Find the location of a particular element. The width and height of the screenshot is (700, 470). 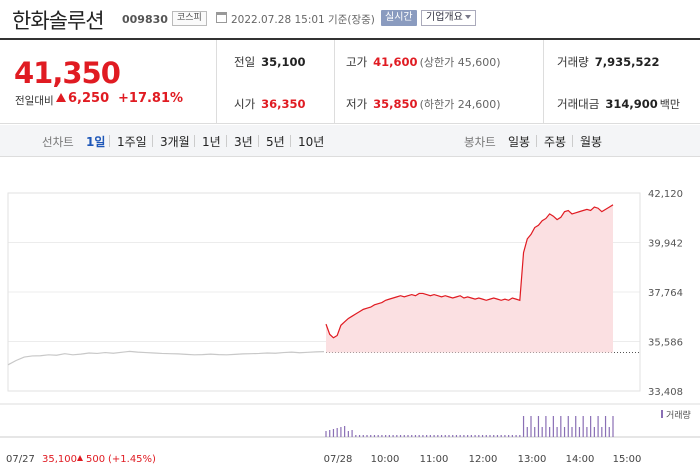

high-value: 41,600 is located at coordinates (395, 62).